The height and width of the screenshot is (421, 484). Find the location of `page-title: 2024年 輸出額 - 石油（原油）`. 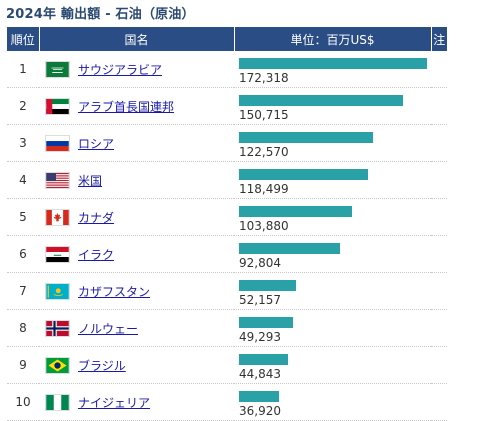

page-title: 2024年 輸出額 - 石油（原油） is located at coordinates (100, 14).